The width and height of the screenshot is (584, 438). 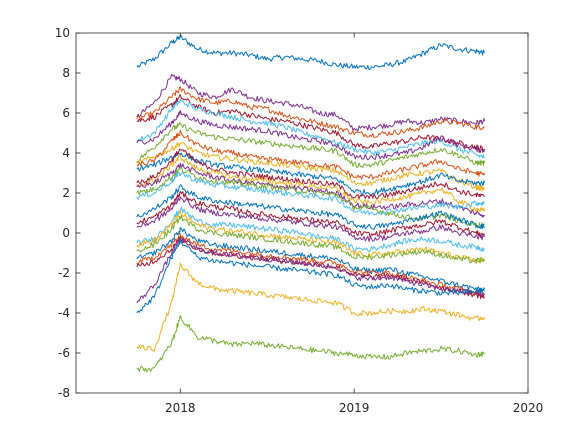 I want to click on y-tick-label: -8, so click(x=64, y=393).